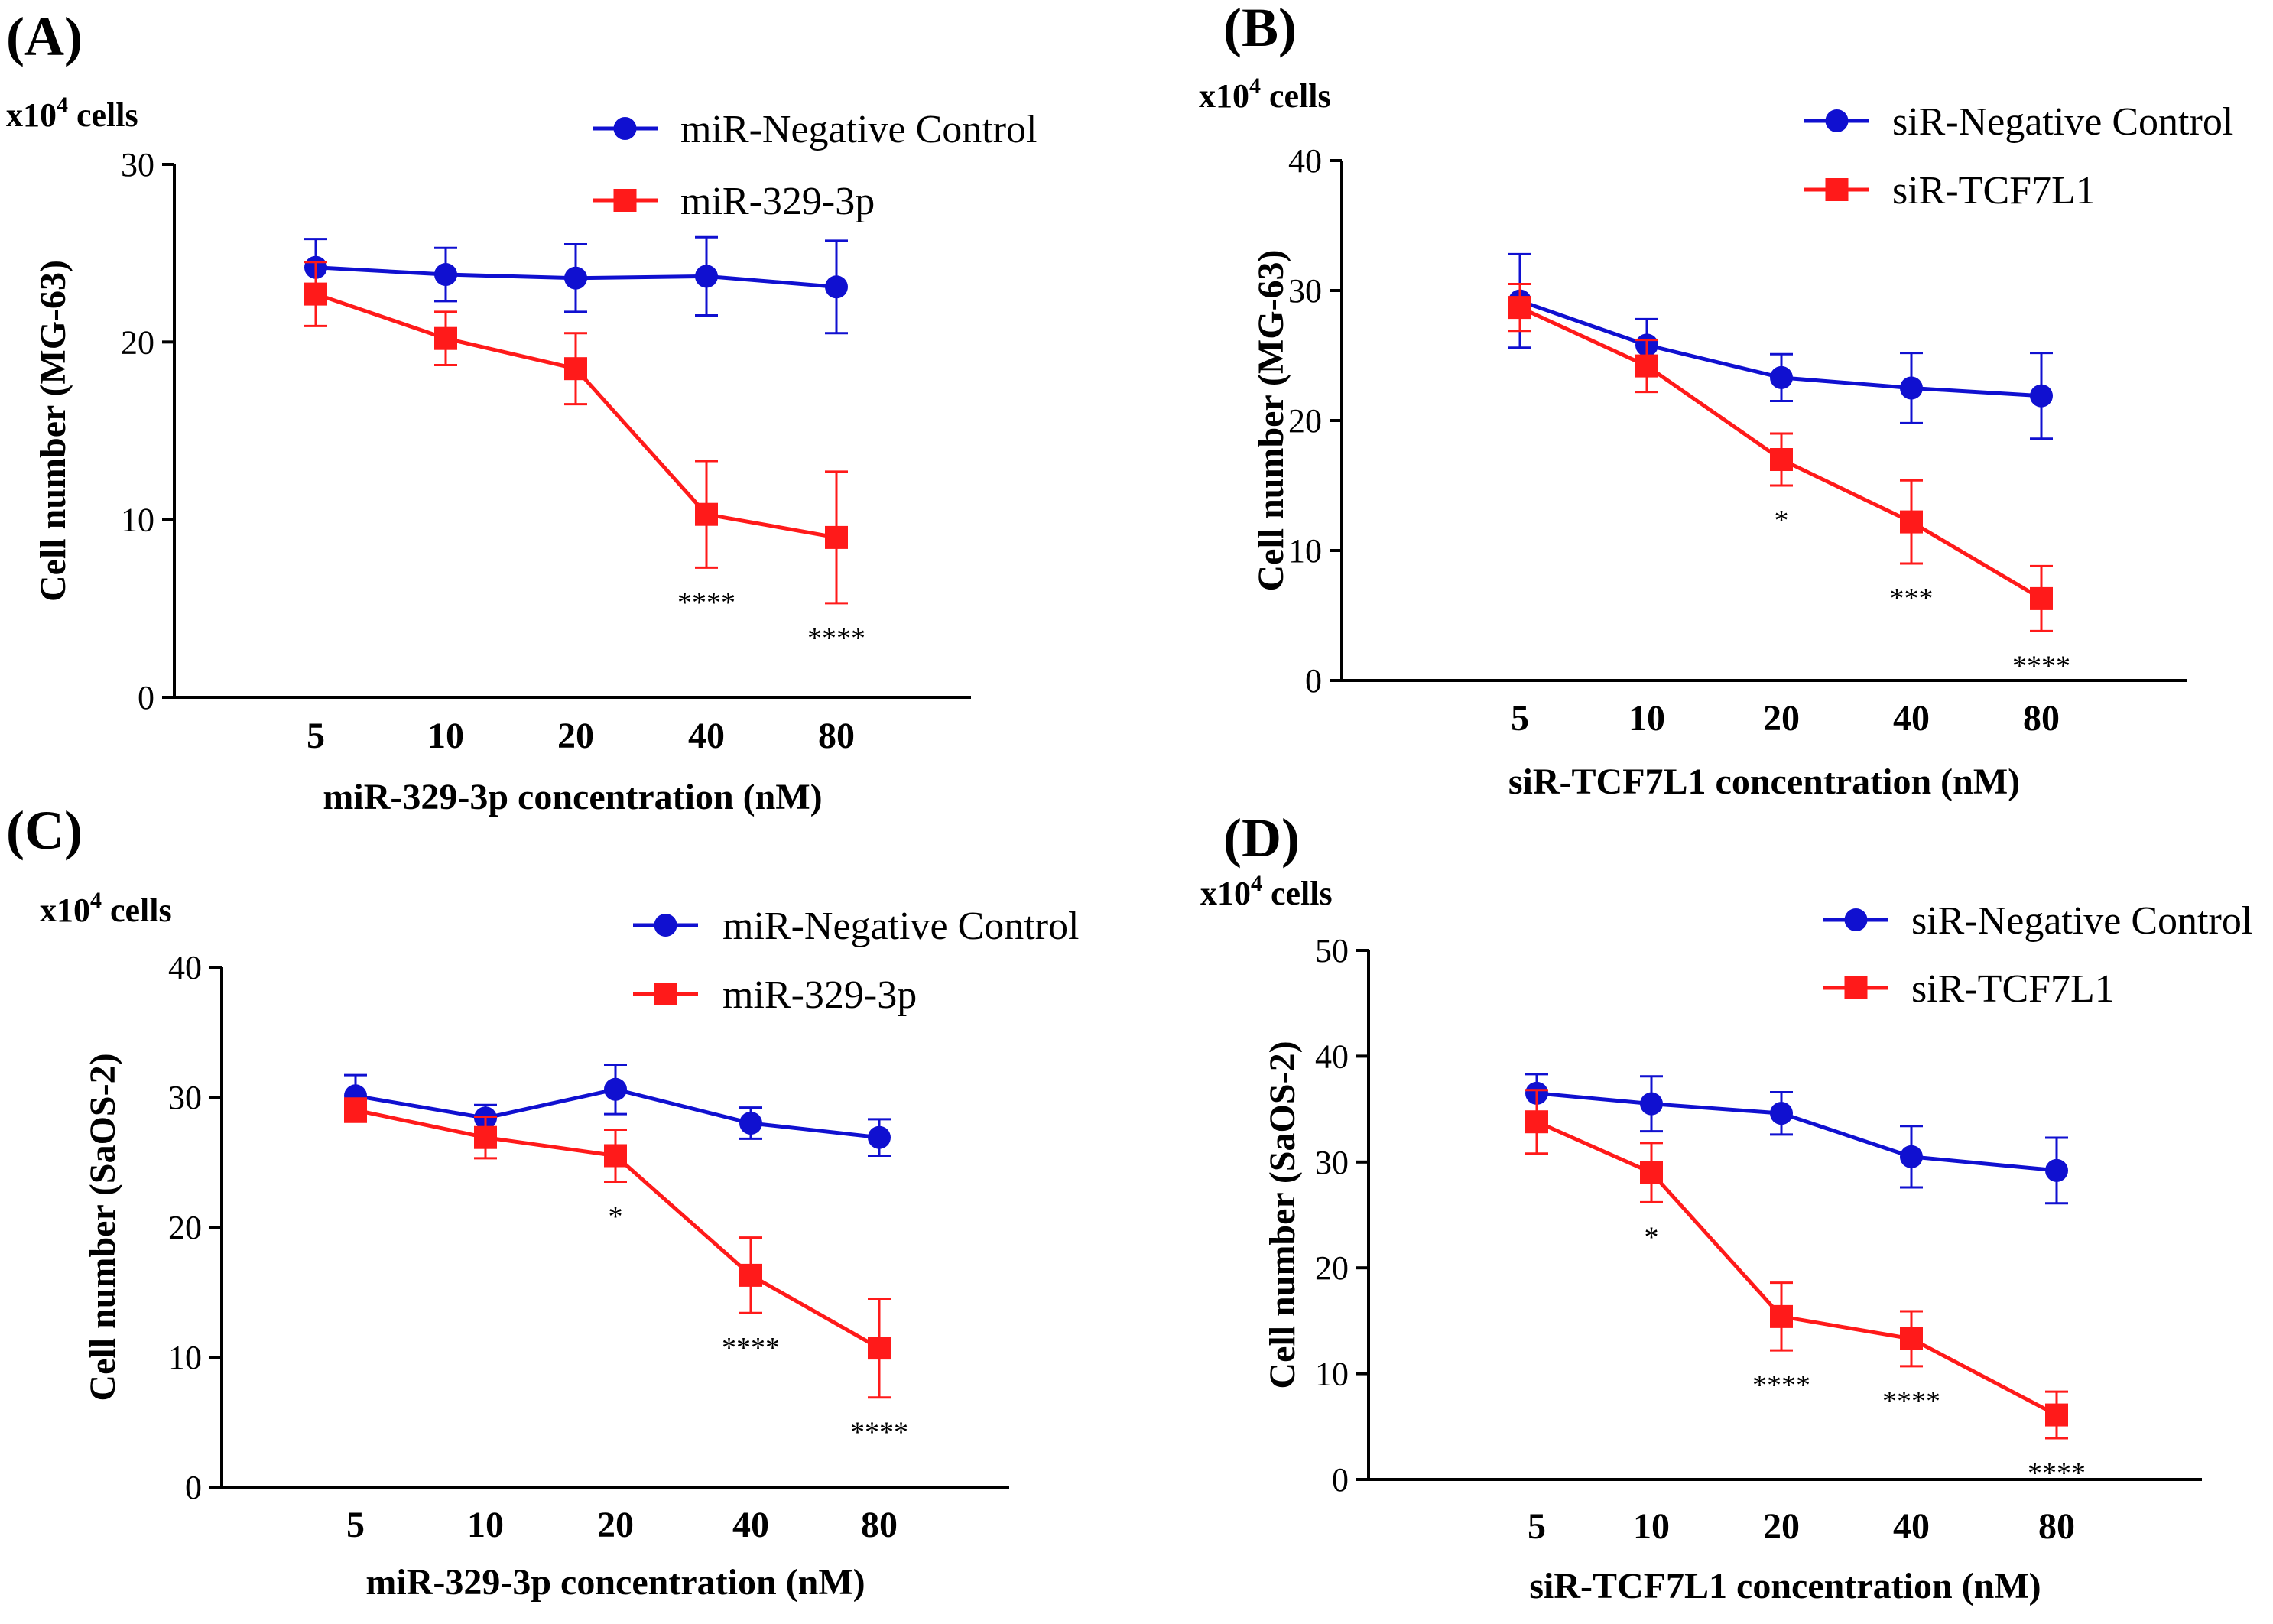 This screenshot has width=2273, height=1624. I want to click on legend-label: miR-Negative Control, so click(858, 129).